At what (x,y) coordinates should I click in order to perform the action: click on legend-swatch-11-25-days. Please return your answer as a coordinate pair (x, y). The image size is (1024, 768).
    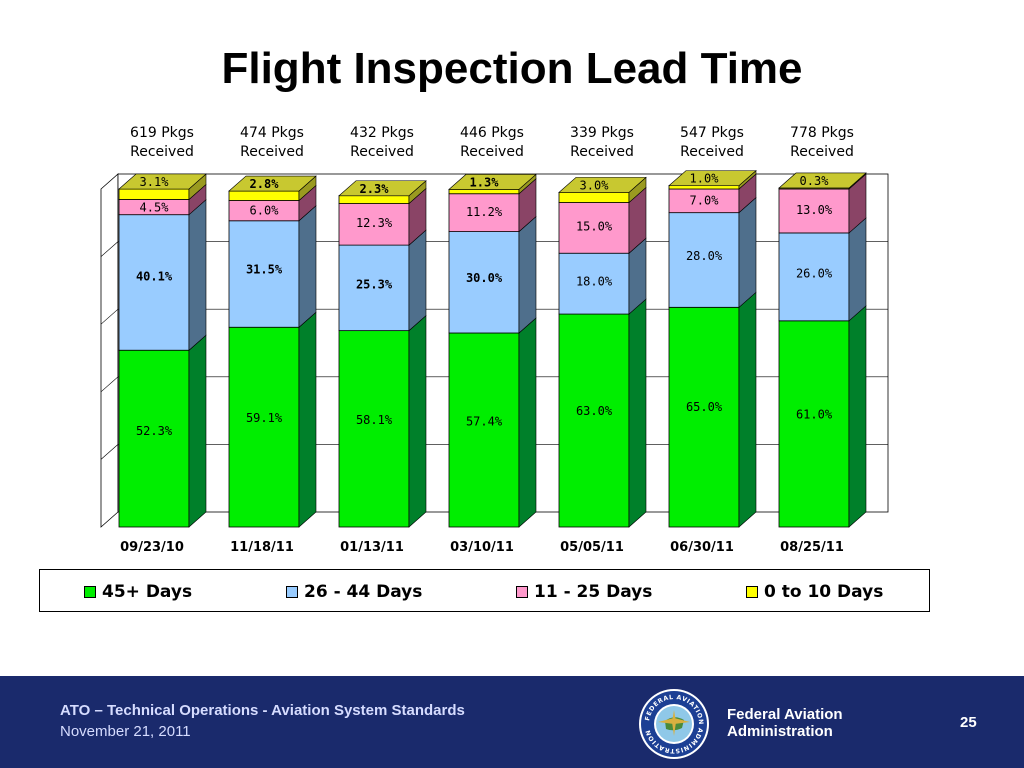
    Looking at the image, I should click on (522, 592).